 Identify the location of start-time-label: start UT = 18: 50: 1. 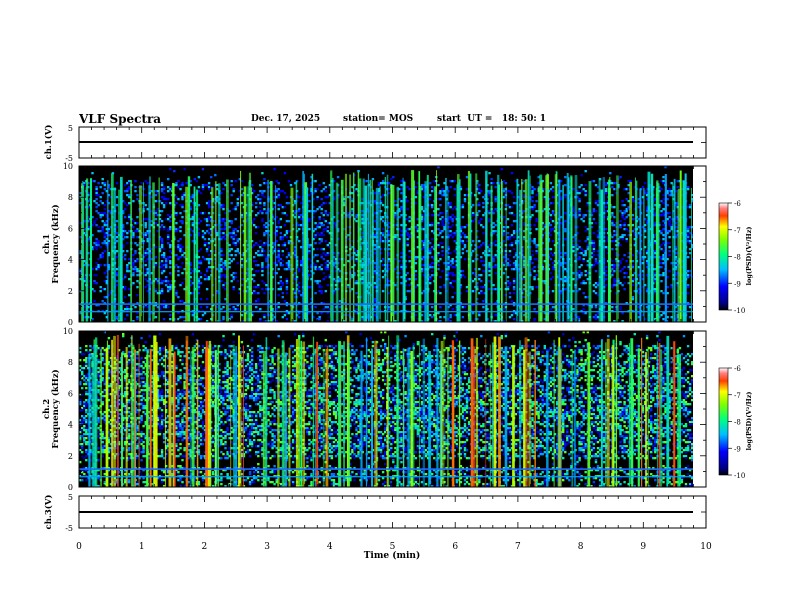
(492, 119).